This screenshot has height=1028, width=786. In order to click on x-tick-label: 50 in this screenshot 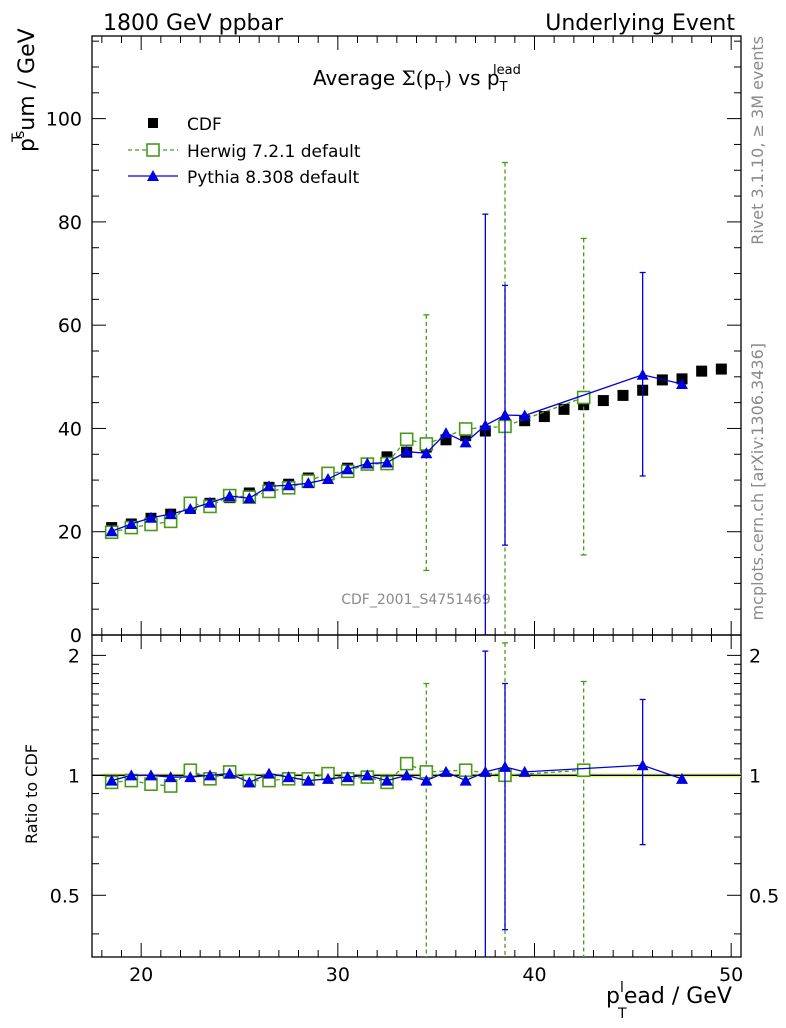, I will do `click(731, 975)`.